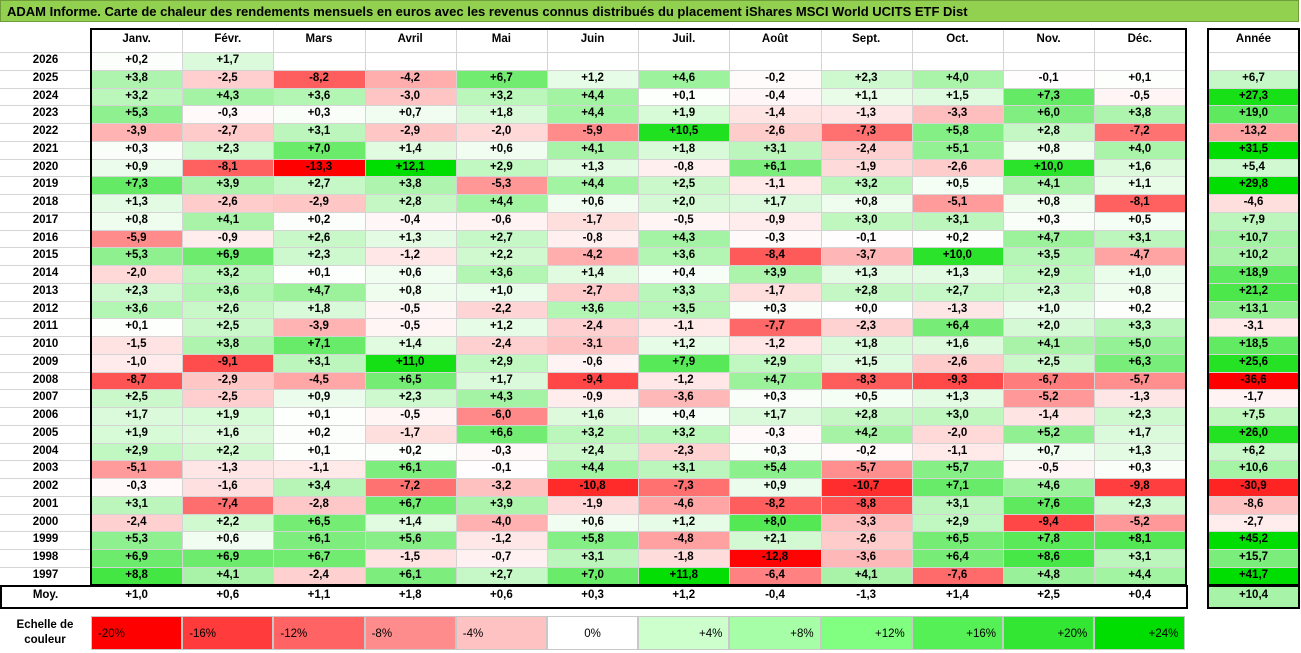 This screenshot has width=1301, height=653. What do you see at coordinates (137, 185) in the screenshot?
I see `heat-cell: +7,3` at bounding box center [137, 185].